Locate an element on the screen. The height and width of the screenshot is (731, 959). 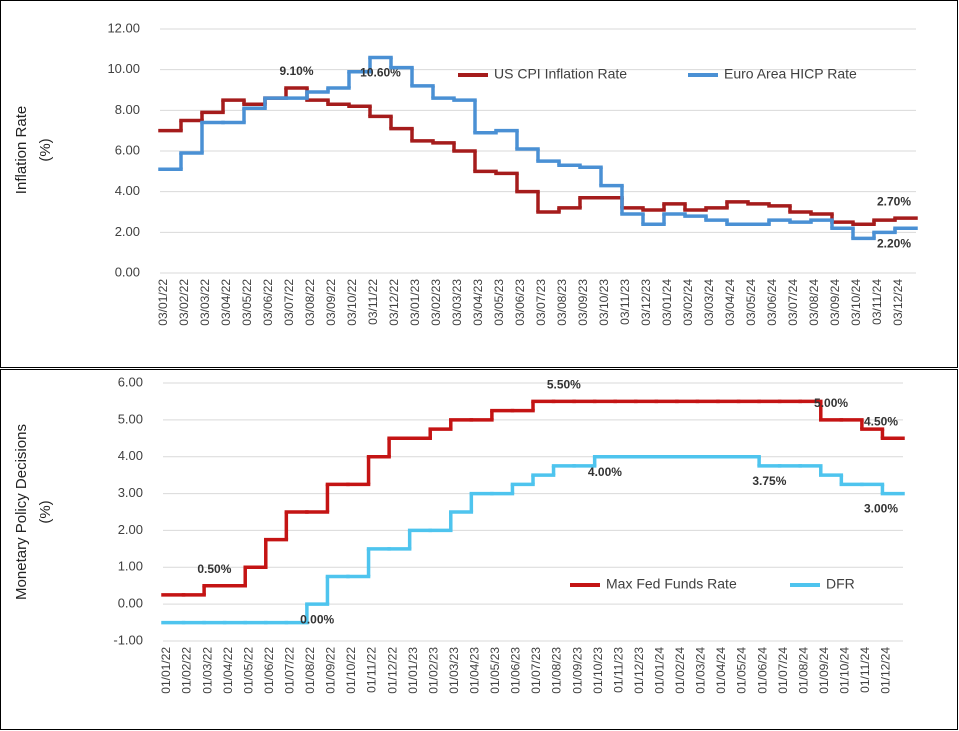
data-label: 4.50% is located at coordinates (881, 421).